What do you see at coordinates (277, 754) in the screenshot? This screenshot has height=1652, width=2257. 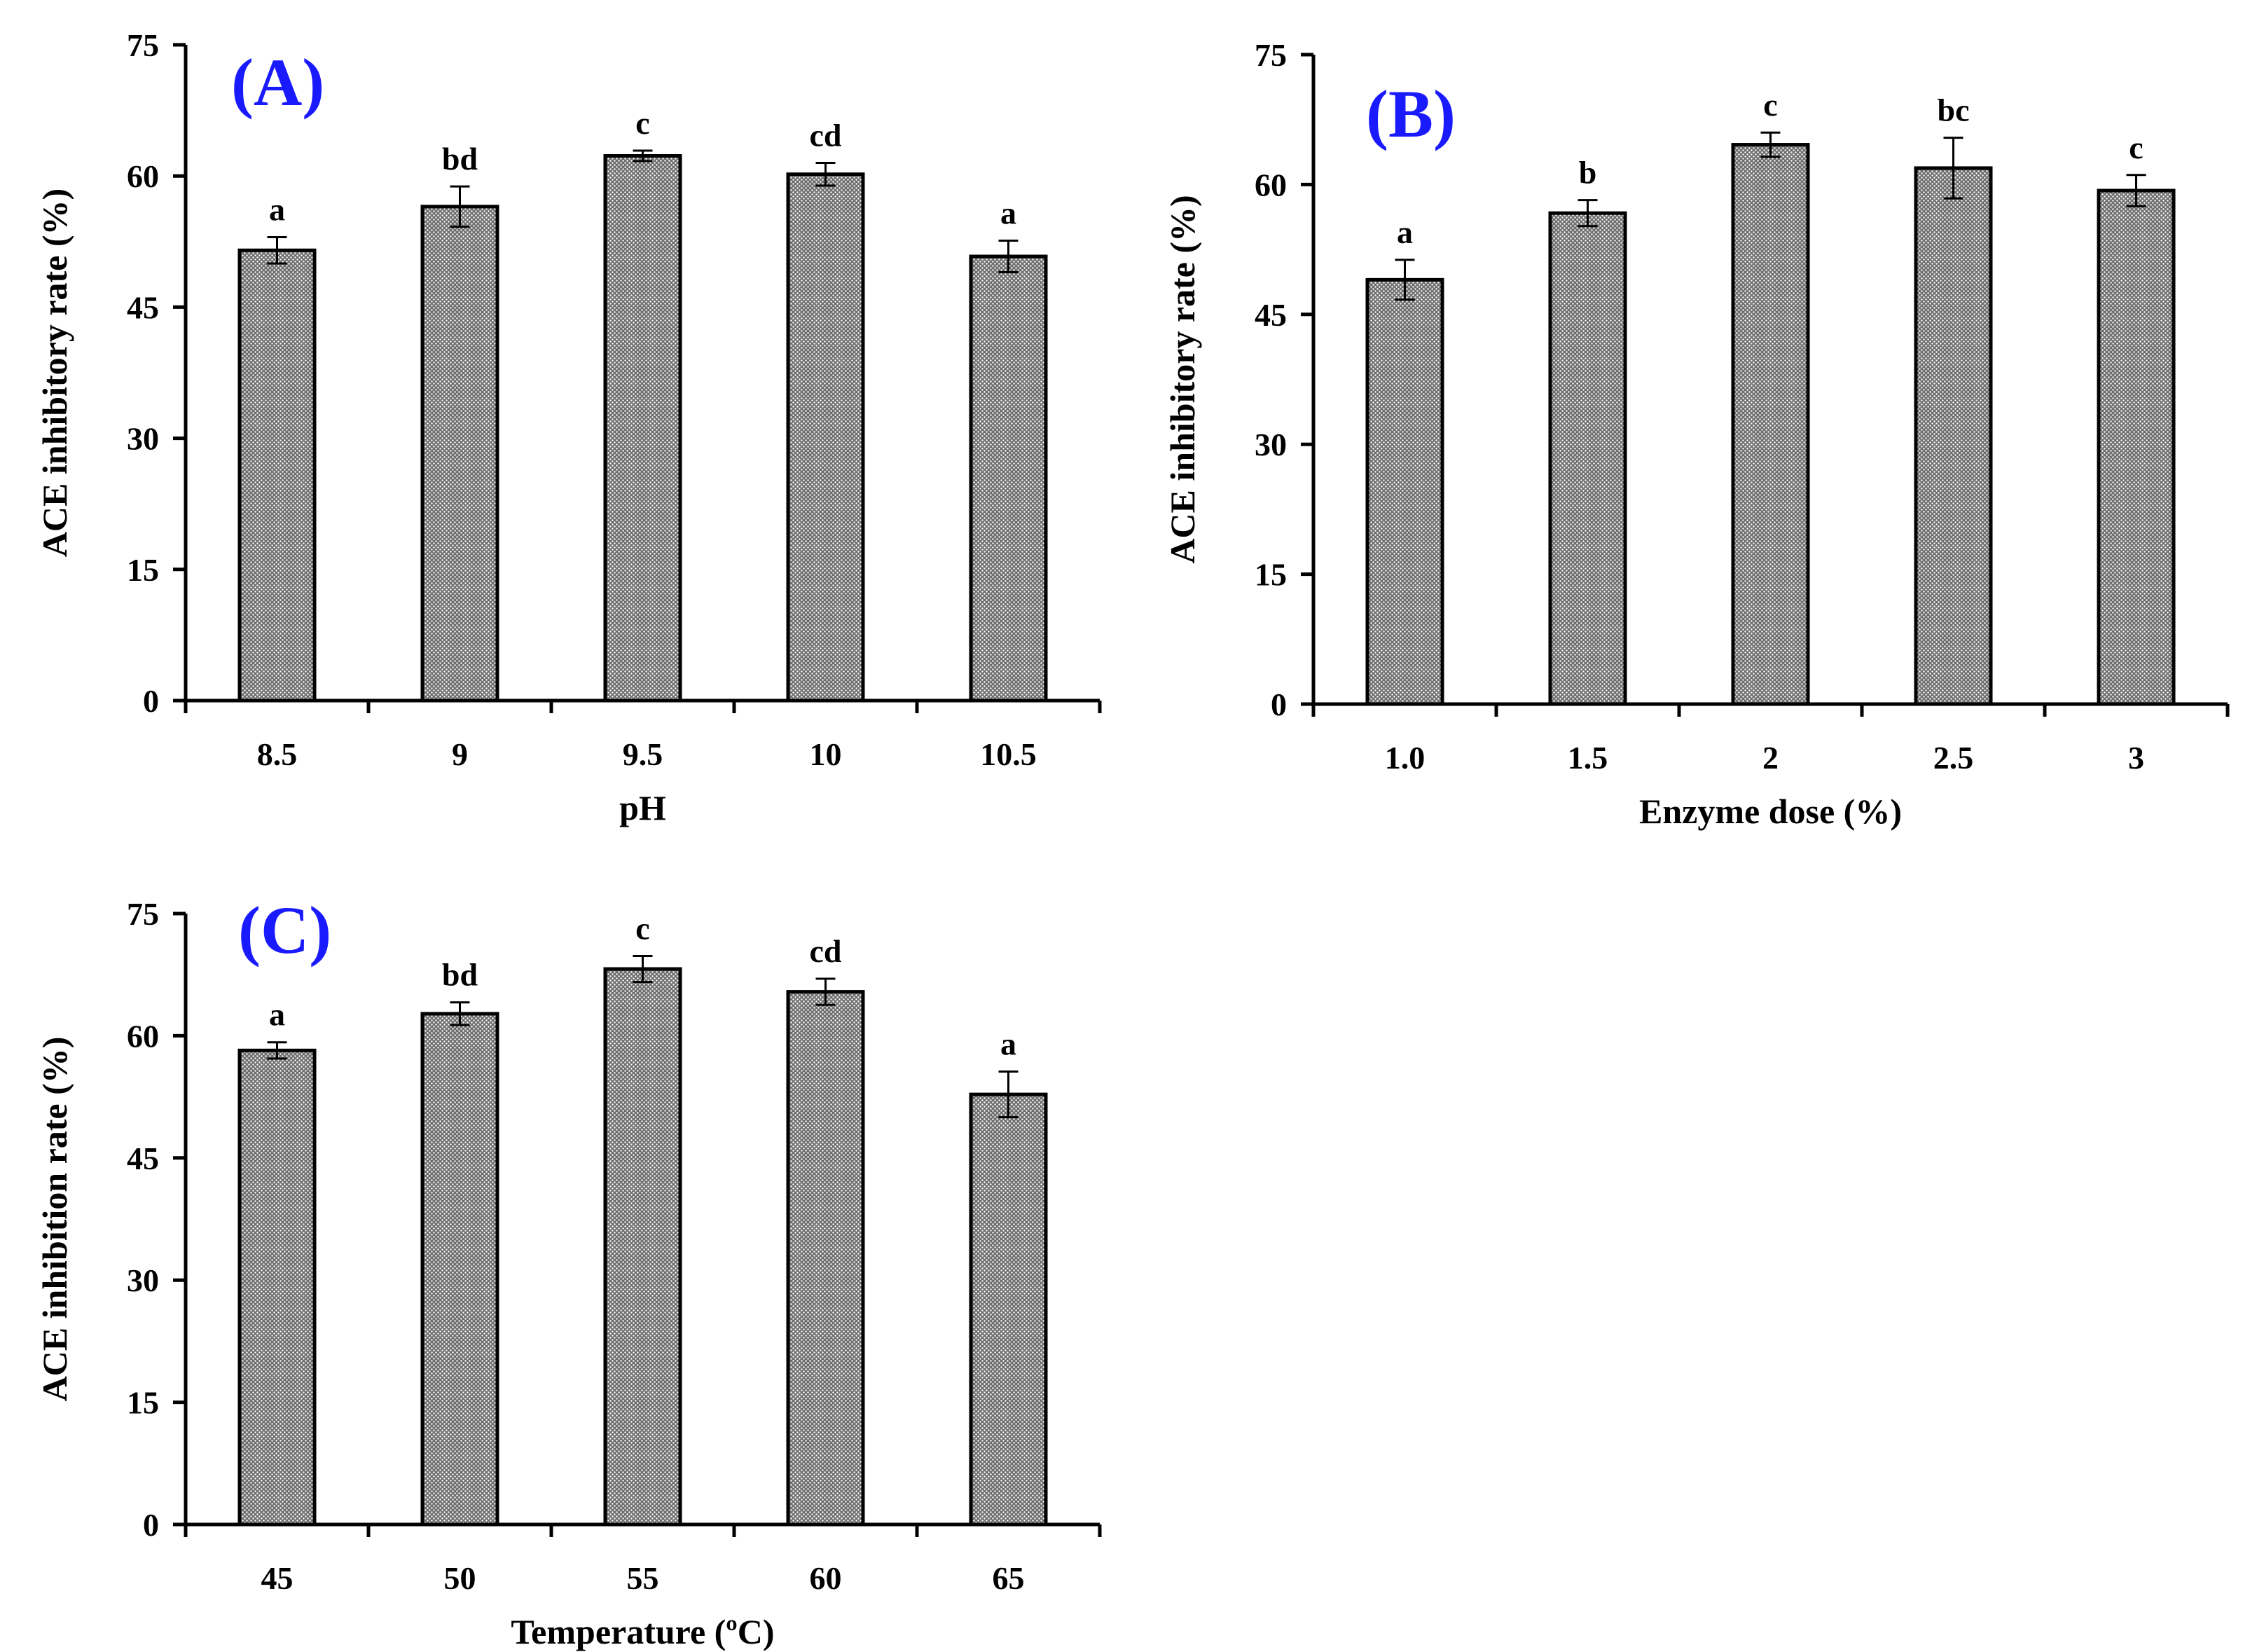 I see `x-tick-label-a-0: 8.5` at bounding box center [277, 754].